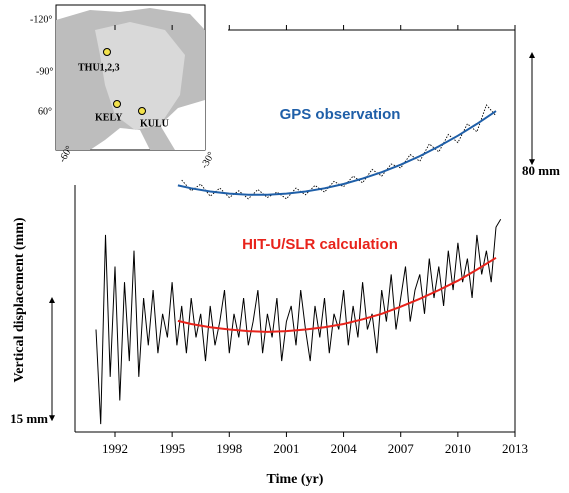  Describe the element at coordinates (99, 67) in the screenshot. I see `station-label: THU1,2,3` at that location.